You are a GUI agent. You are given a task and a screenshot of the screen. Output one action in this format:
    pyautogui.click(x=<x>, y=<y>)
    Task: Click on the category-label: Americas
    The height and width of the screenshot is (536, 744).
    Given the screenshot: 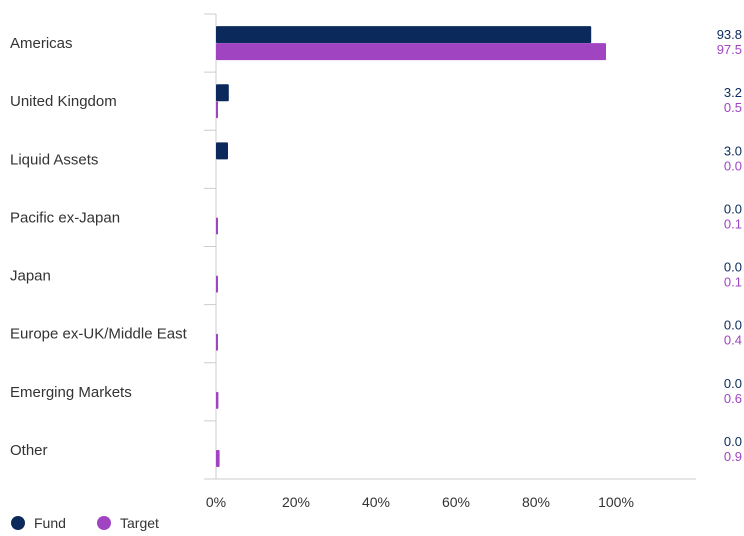 What is the action you would take?
    pyautogui.click(x=41, y=43)
    